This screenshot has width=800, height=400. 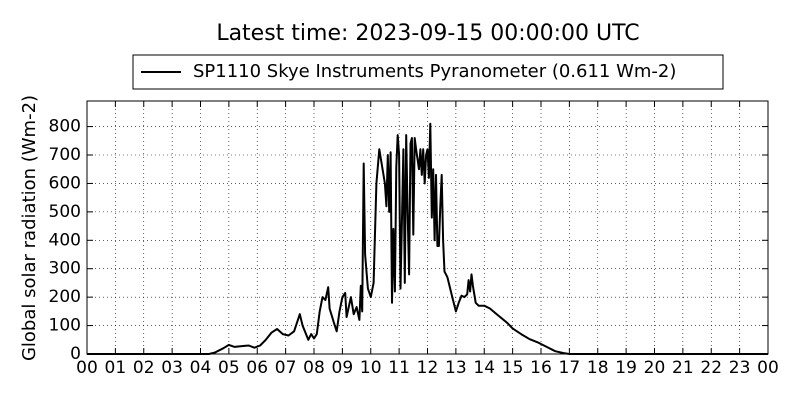 I want to click on x-tick-label: 22, so click(x=711, y=368).